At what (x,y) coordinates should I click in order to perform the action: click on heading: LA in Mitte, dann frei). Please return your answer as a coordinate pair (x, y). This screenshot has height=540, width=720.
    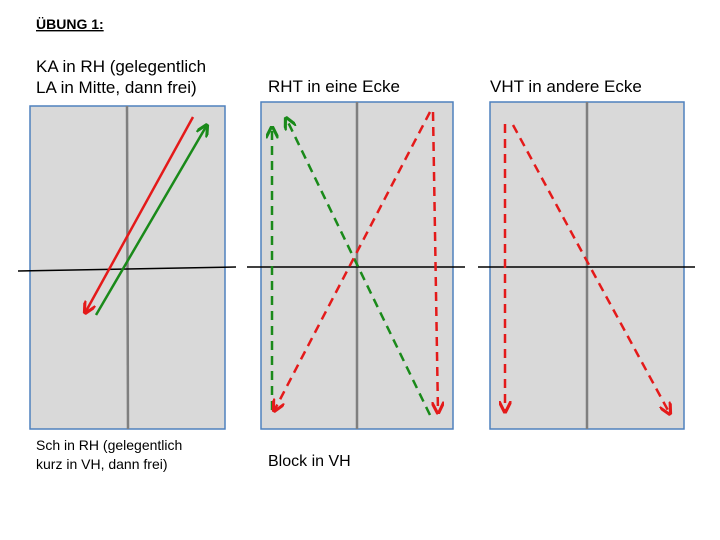
    Looking at the image, I should click on (116, 87).